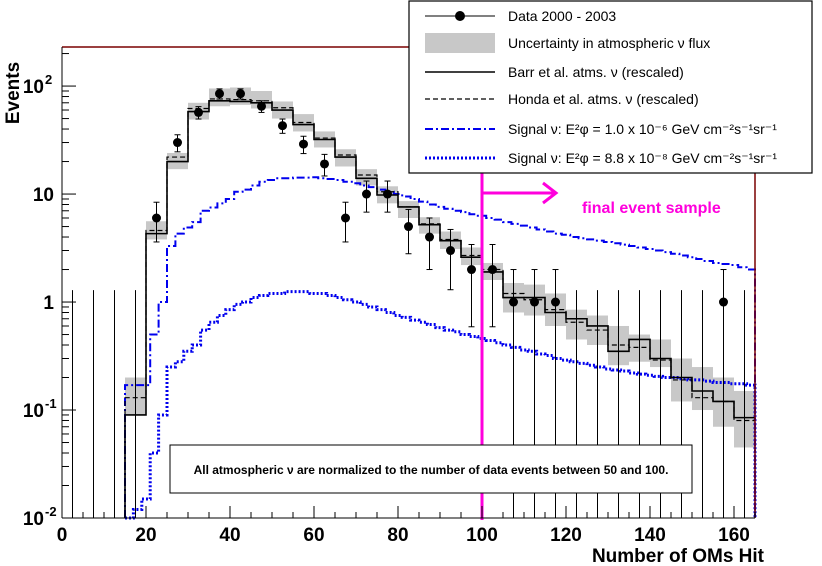 The width and height of the screenshot is (822, 566). What do you see at coordinates (596, 72) in the screenshot?
I see `legend-label: Barr et al. atms. ν (rescaled)` at bounding box center [596, 72].